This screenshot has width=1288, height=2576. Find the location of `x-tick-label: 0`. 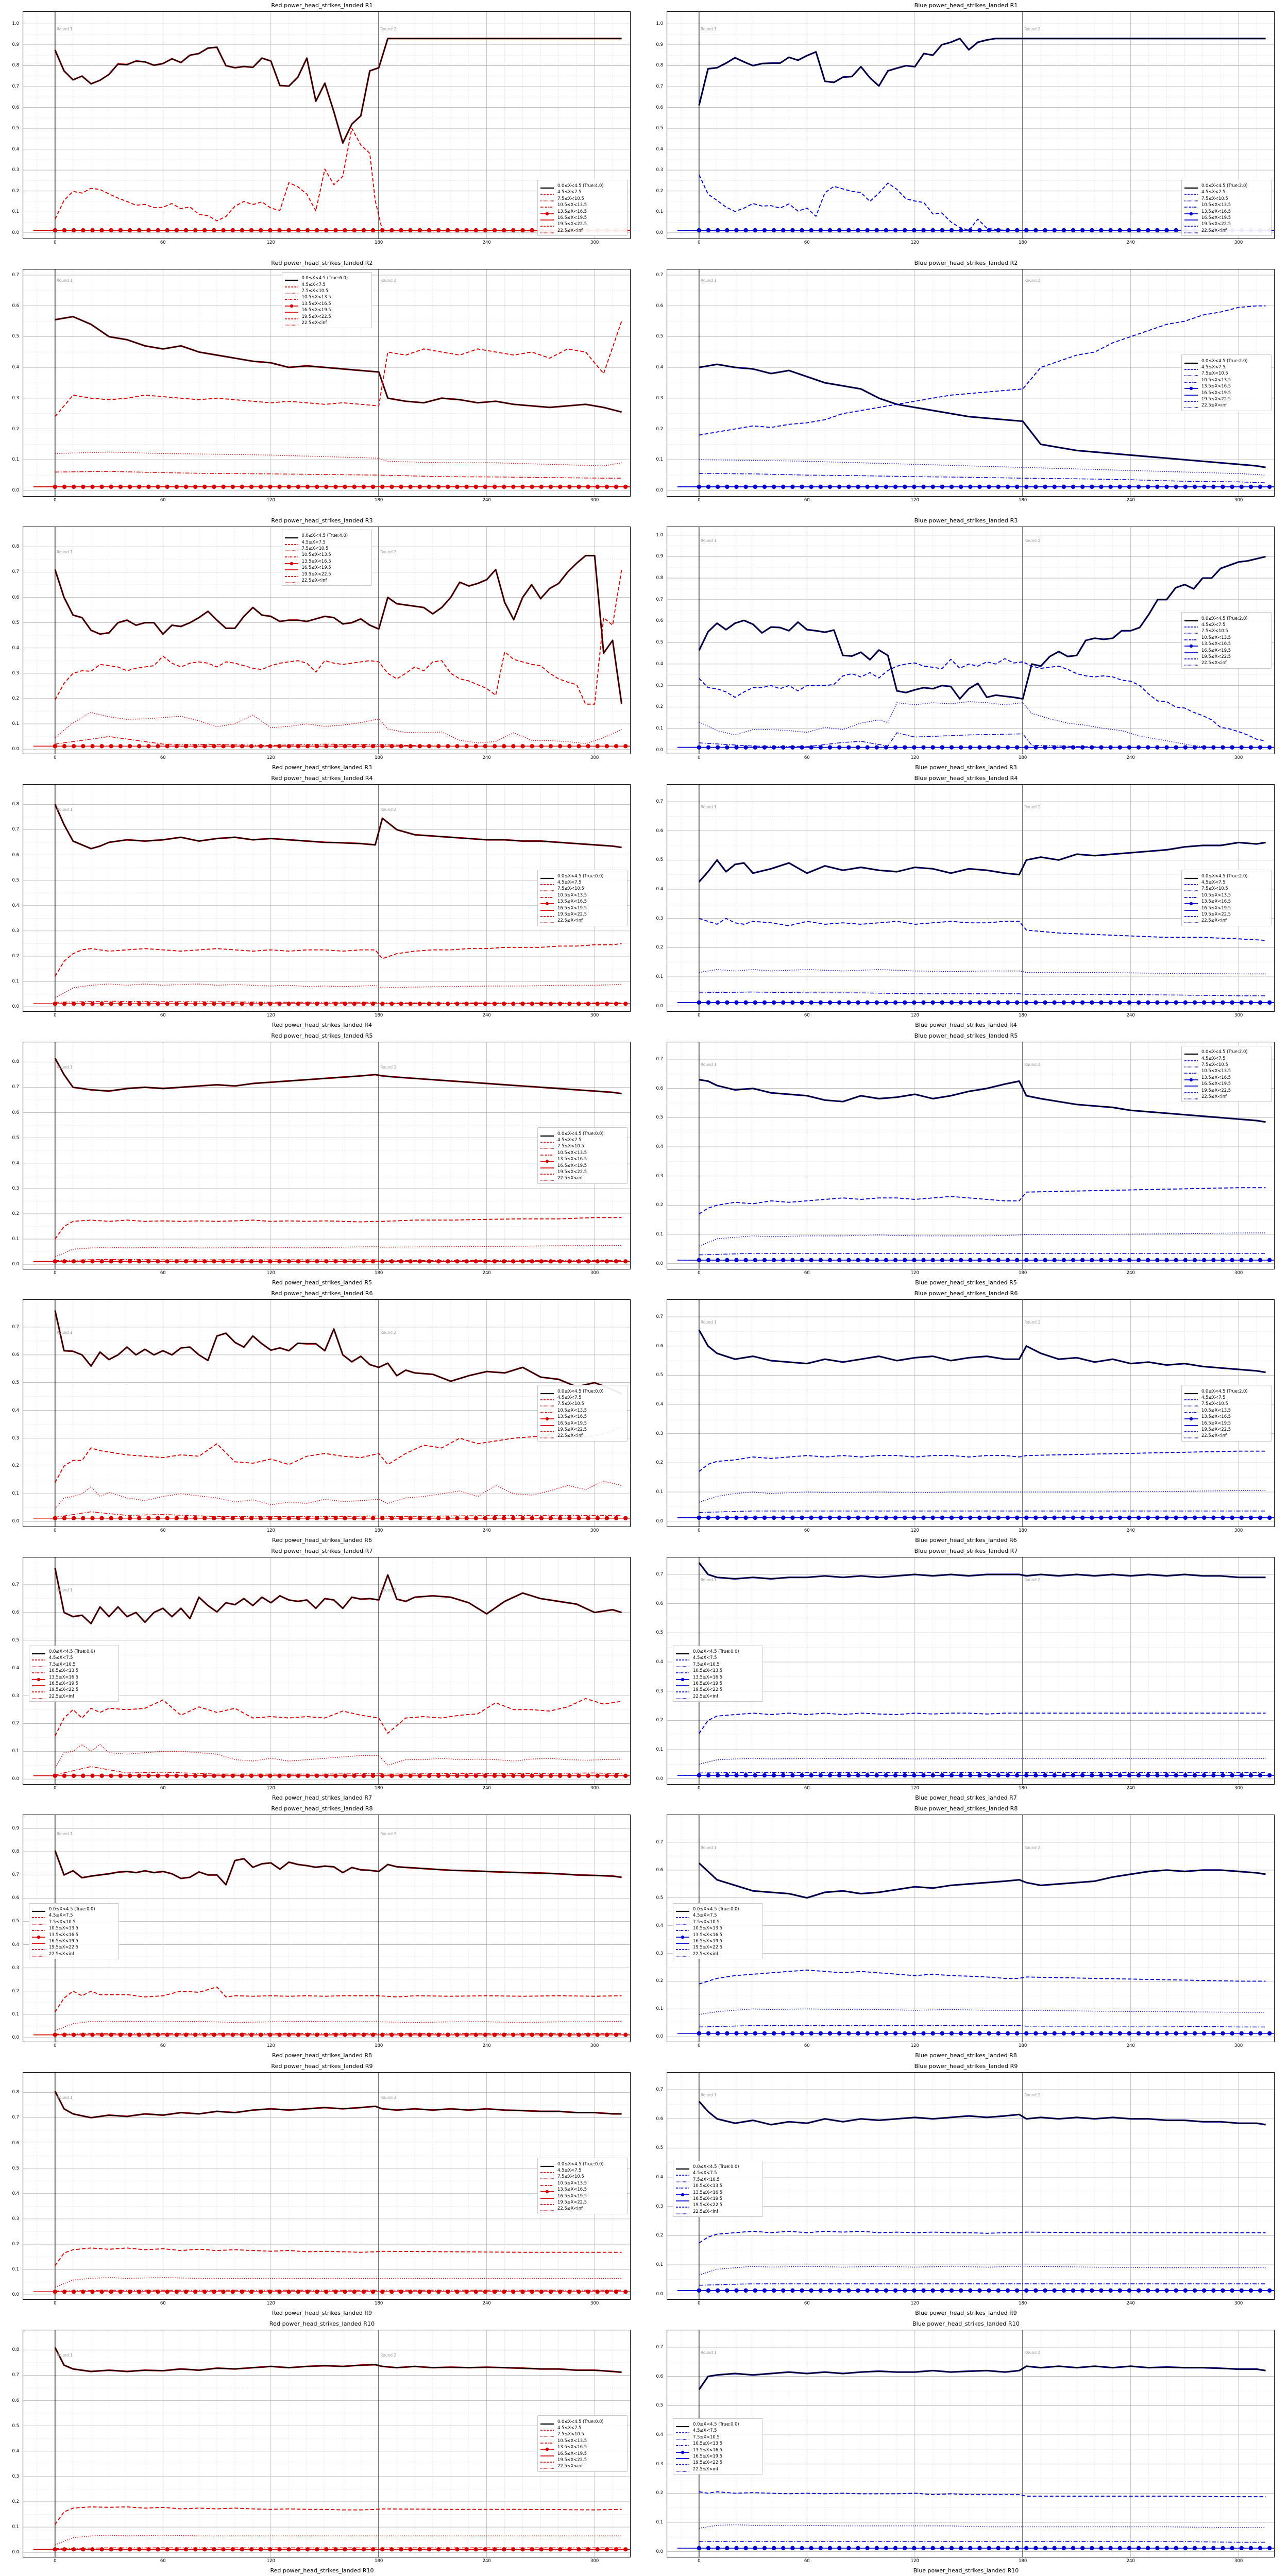

x-tick-label: 0 is located at coordinates (55, 1530).